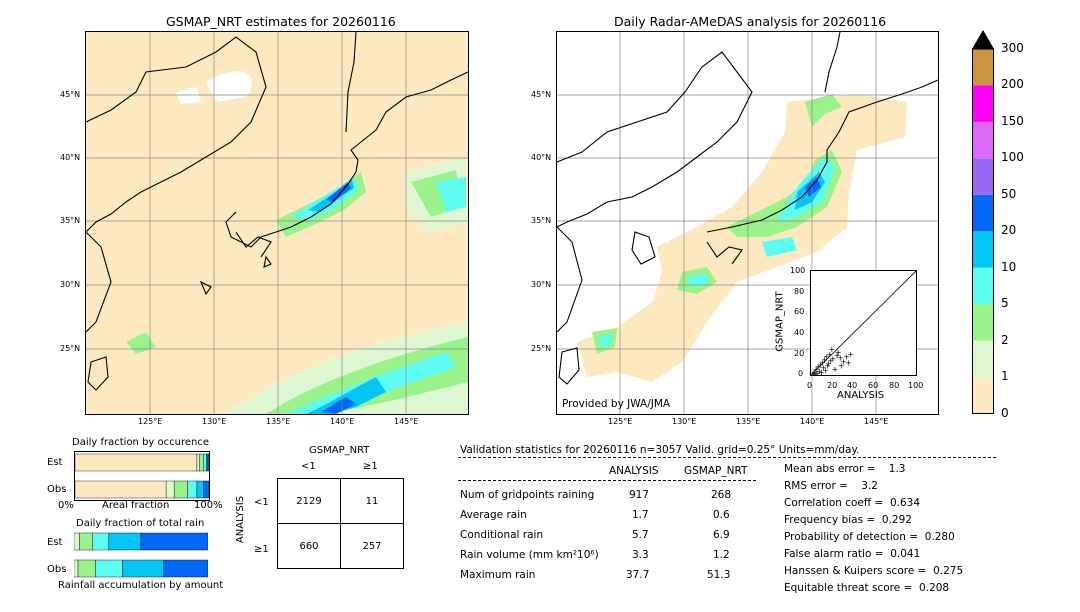  What do you see at coordinates (719, 575) in the screenshot?
I see `stat-gsmap-maximum: 51.3` at bounding box center [719, 575].